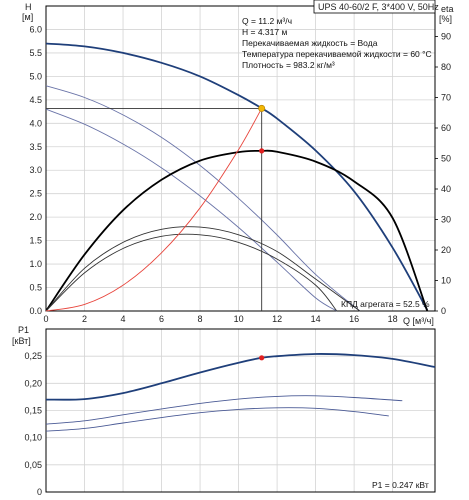 This screenshot has height=500, width=469. Describe the element at coordinates (400, 485) in the screenshot. I see `power-label: P1 = 0.247 кВт` at that location.